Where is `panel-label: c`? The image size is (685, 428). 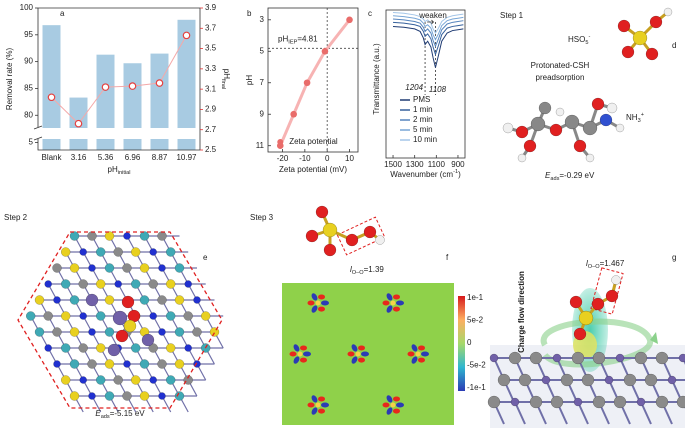 panel-label: c is located at coordinates (370, 13).